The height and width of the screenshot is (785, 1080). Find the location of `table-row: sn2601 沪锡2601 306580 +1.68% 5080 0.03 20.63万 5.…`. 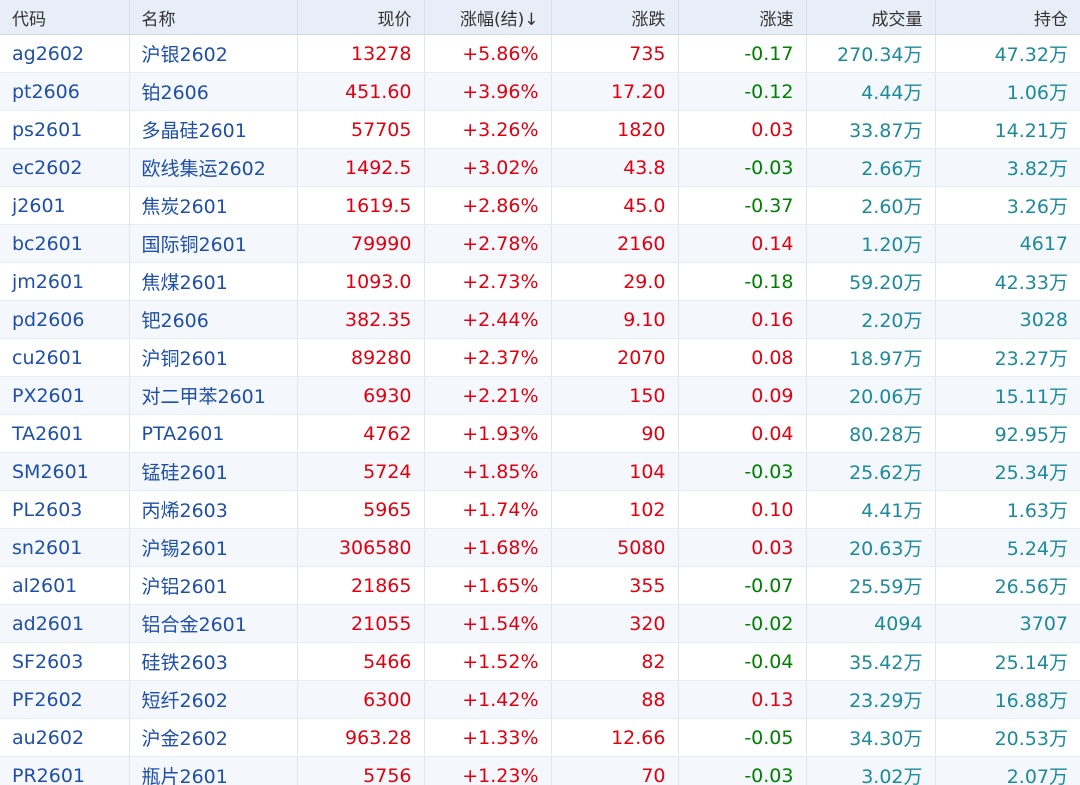

table-row: sn2601 沪锡2601 306580 +1.68% 5080 0.03 20.63万 5.… is located at coordinates (540, 547).